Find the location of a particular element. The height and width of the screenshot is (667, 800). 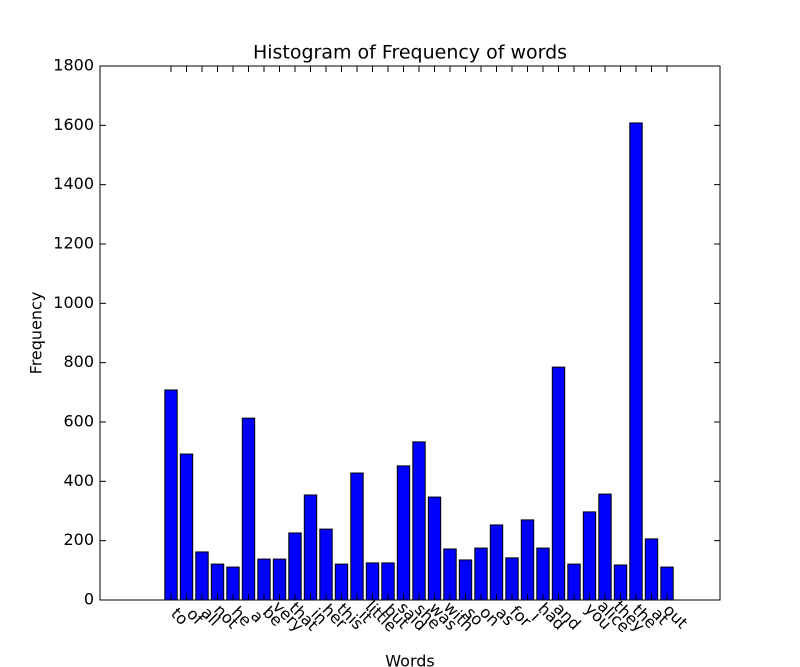

y-tick-label: 800 is located at coordinates (78, 361).